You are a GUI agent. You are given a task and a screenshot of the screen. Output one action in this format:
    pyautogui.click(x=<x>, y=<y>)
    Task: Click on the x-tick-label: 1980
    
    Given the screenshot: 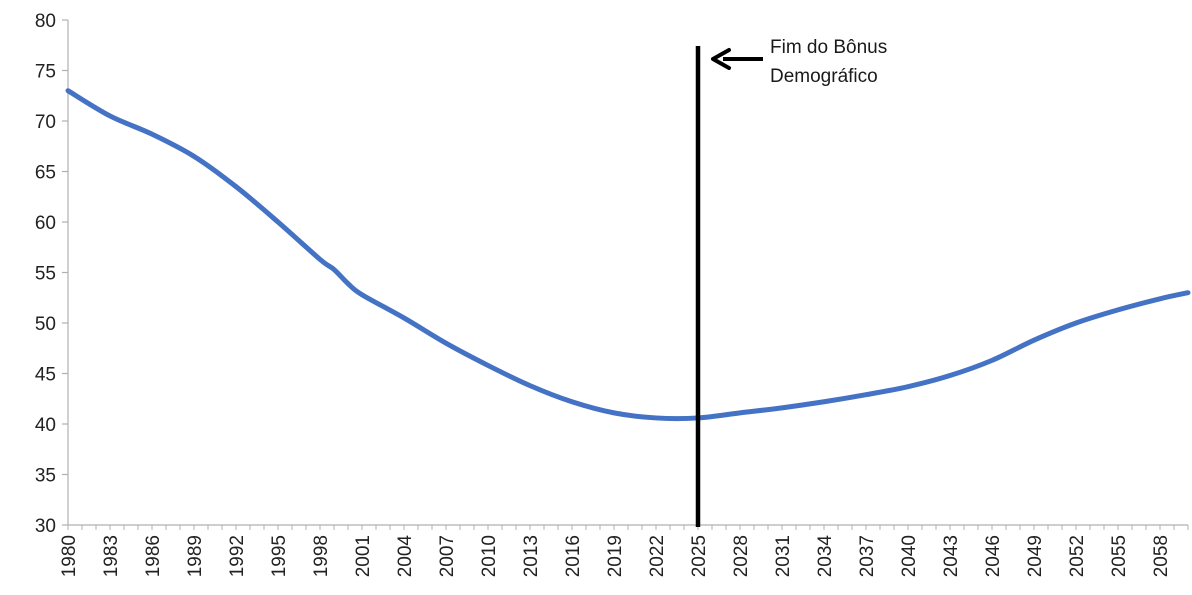 What is the action you would take?
    pyautogui.click(x=69, y=556)
    